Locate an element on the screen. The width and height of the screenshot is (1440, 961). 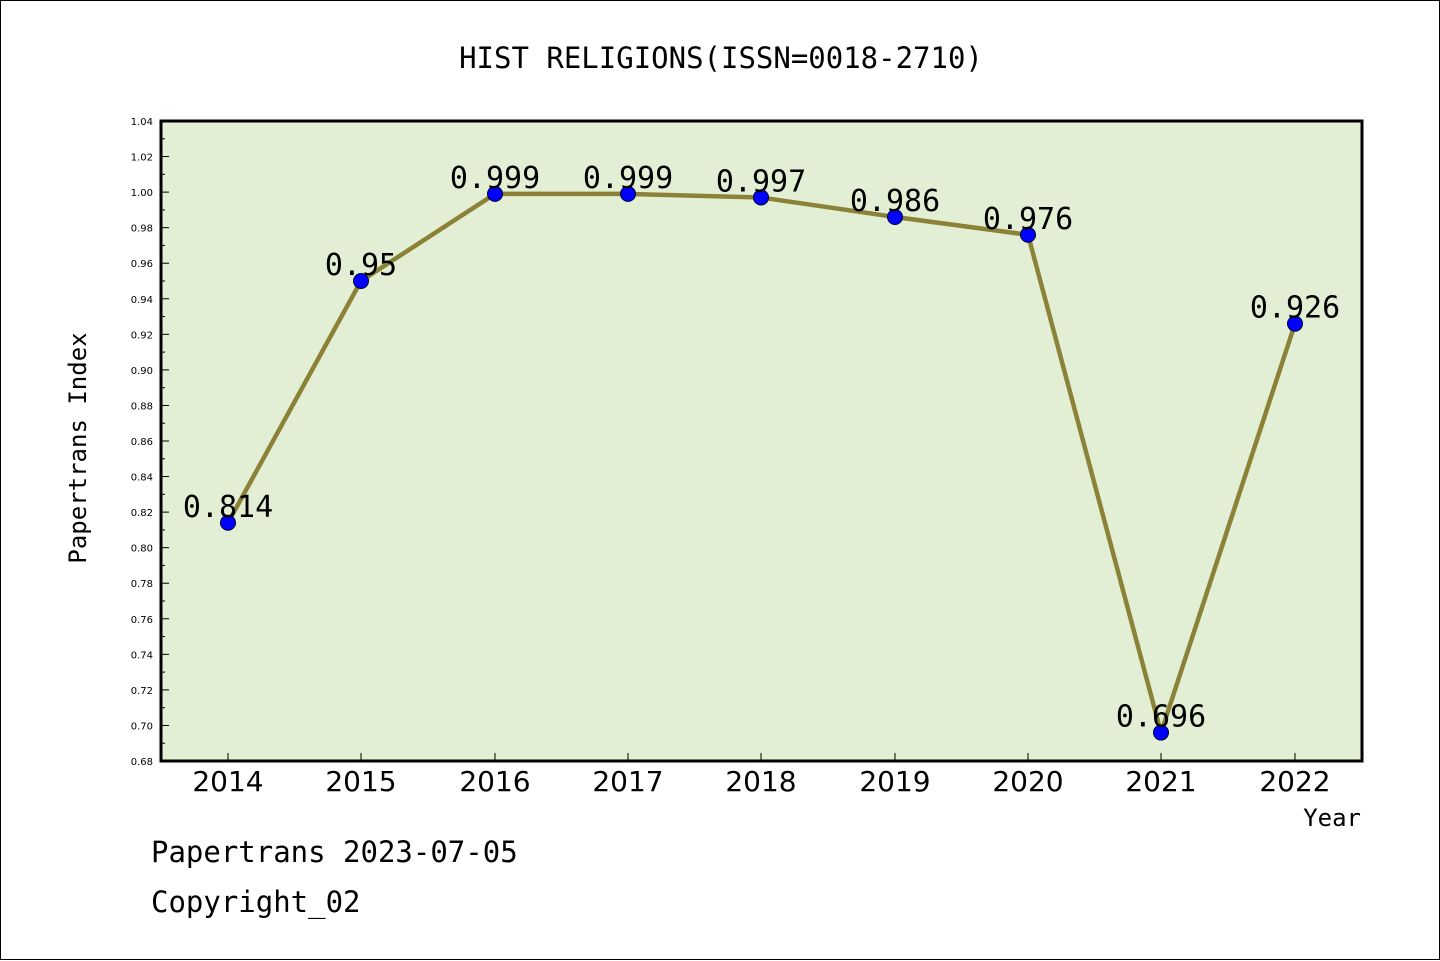
data-label: 0.814 is located at coordinates (228, 507).